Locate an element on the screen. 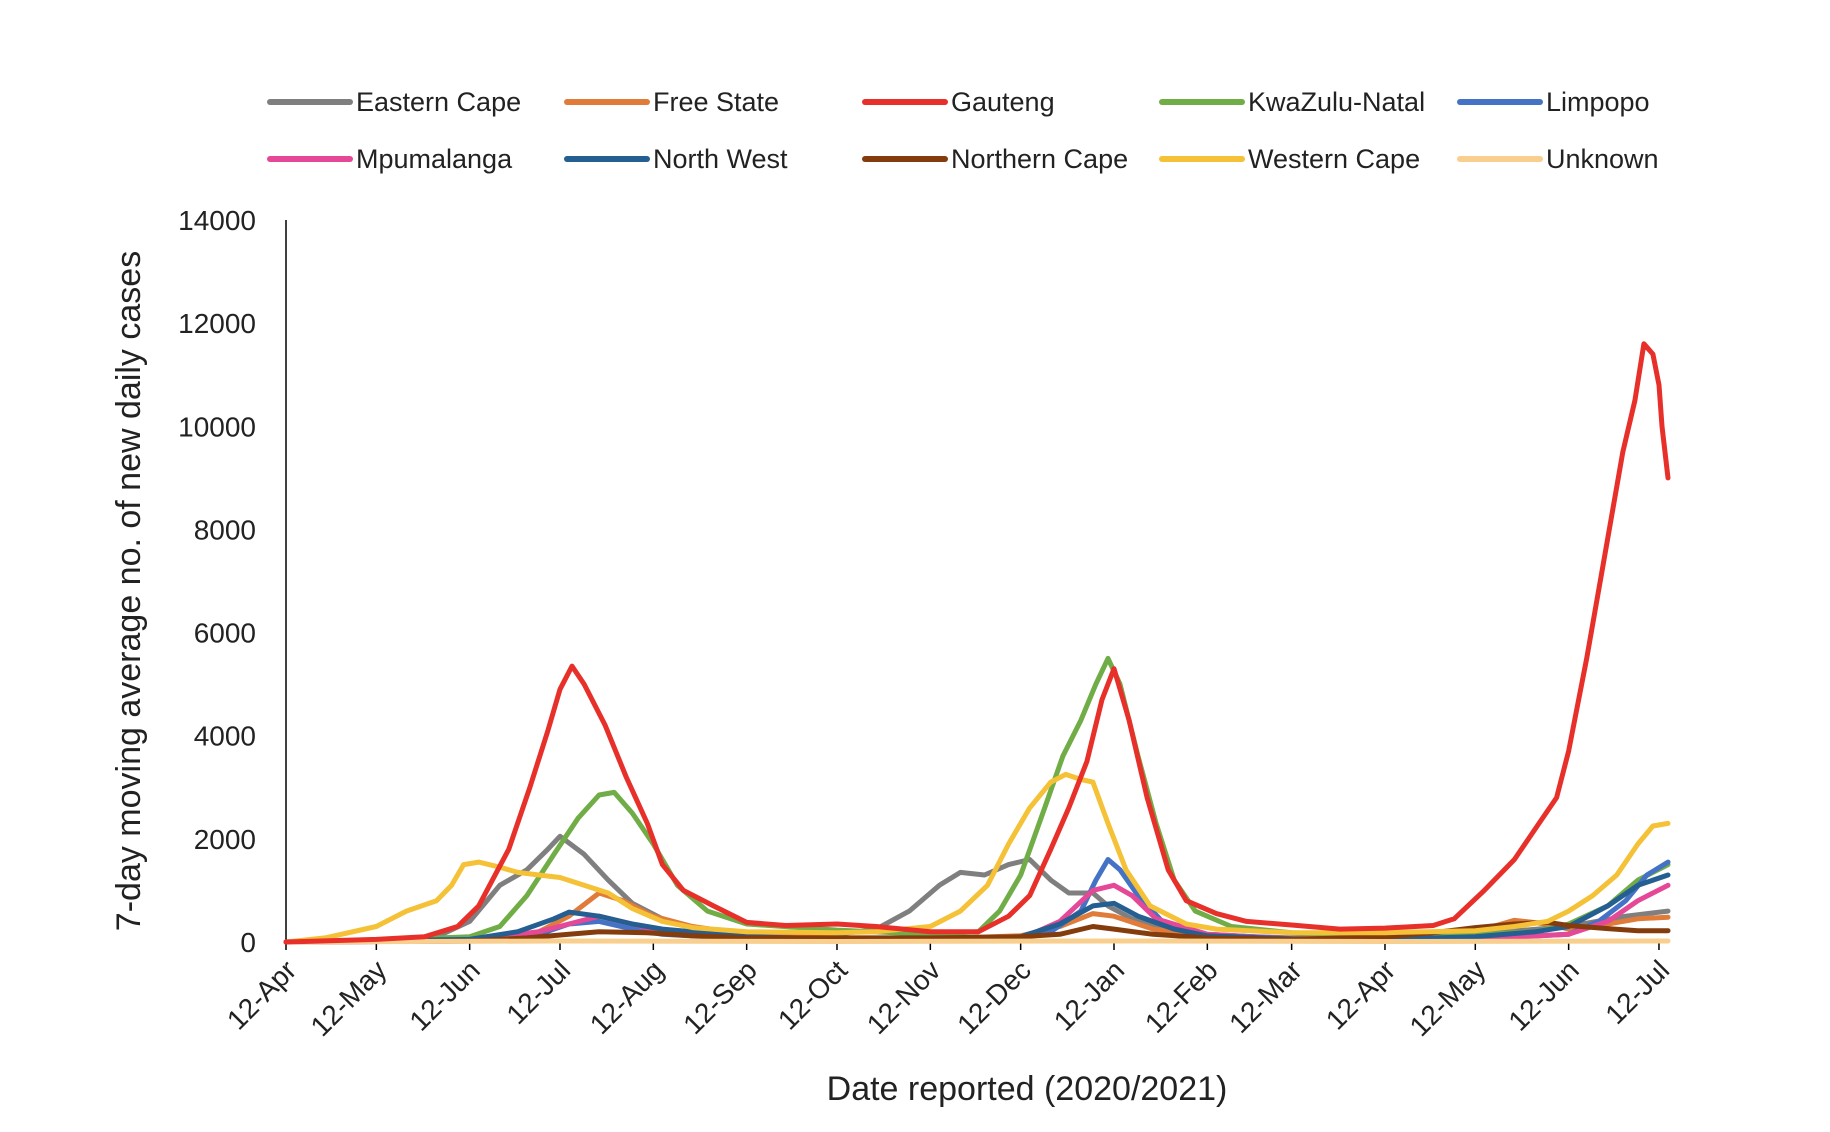  legend-item: Gauteng is located at coordinates (958, 102).